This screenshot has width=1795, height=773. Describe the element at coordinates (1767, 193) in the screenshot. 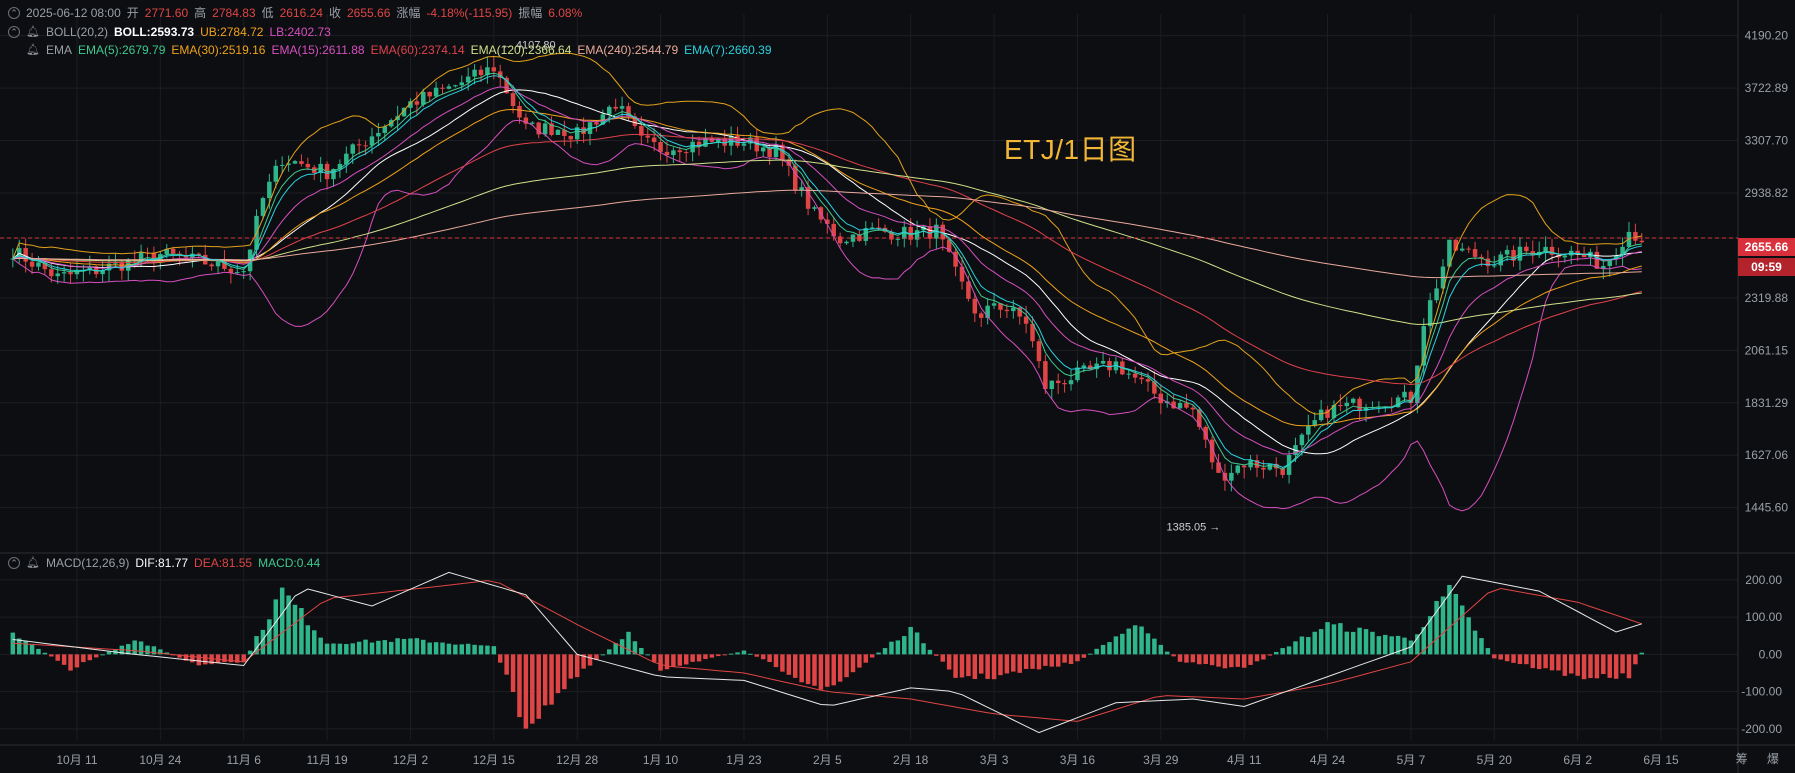

I see `price-tick-label: 2938.82` at that location.